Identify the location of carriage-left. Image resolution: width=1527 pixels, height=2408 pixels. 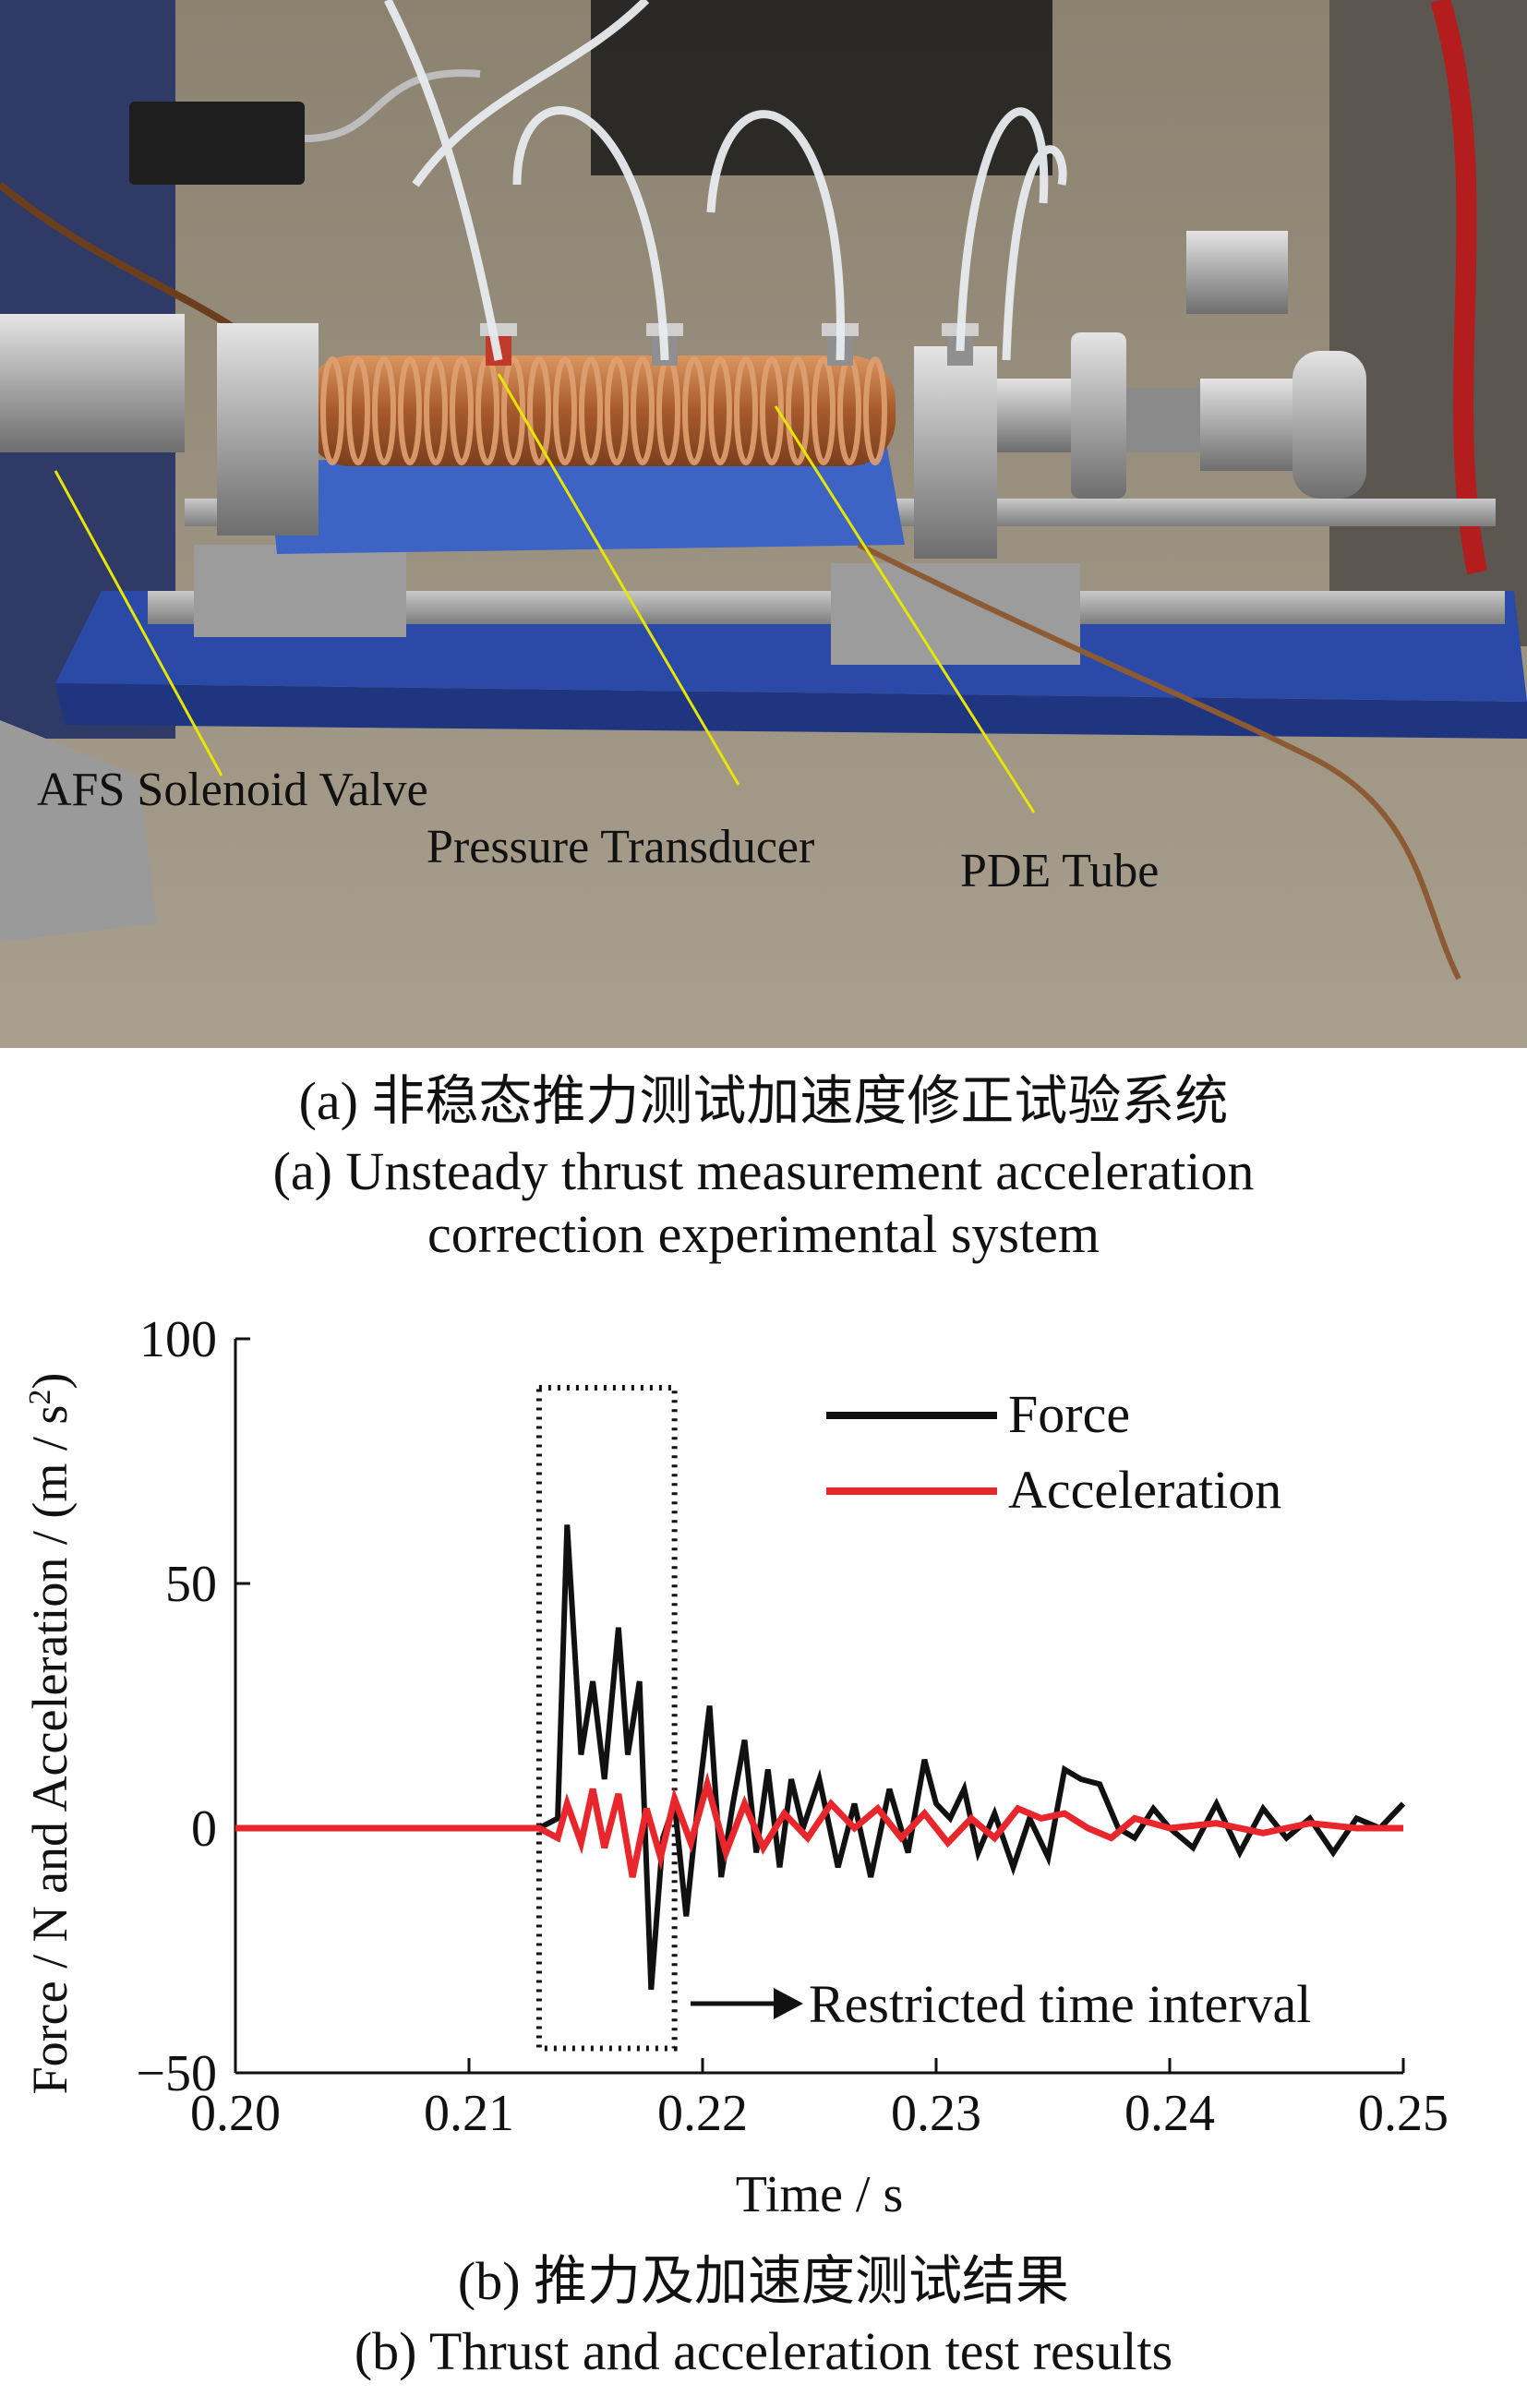
(300, 591).